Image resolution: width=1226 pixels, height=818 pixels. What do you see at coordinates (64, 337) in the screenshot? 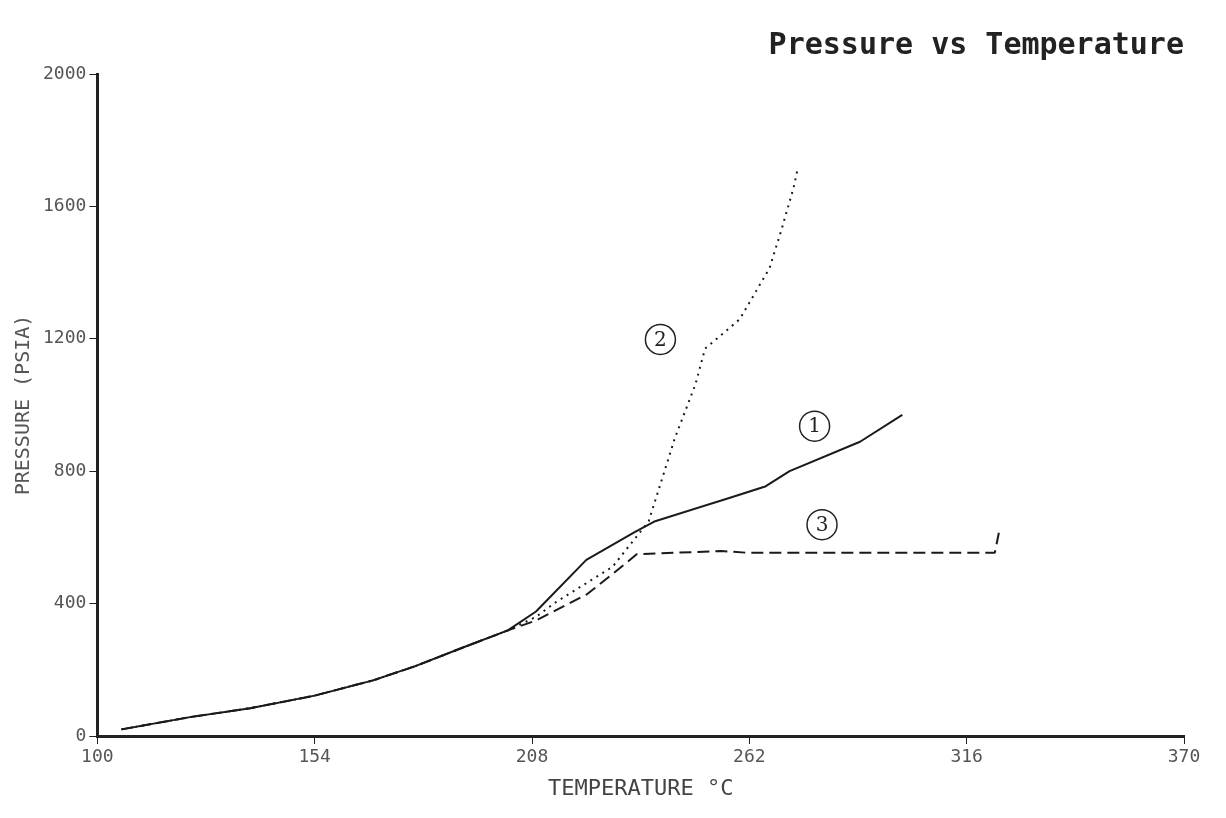
I see `y-tick-label: 1200` at bounding box center [64, 337].